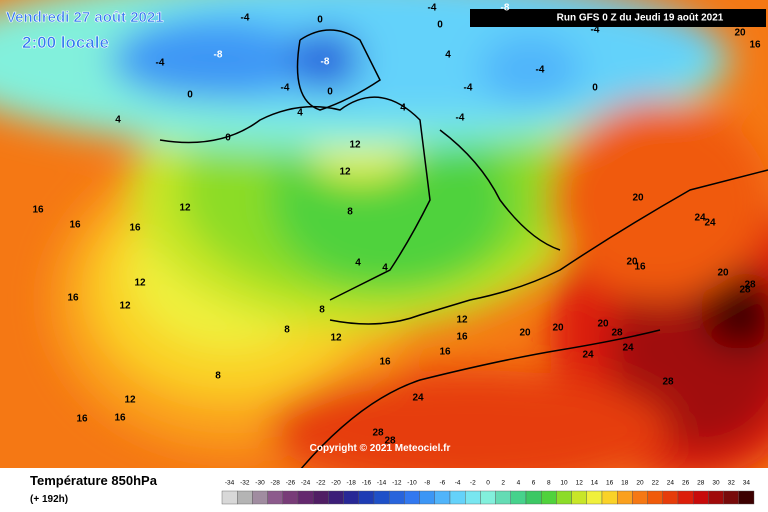 Image resolution: width=768 pixels, height=512 pixels. I want to click on run-info: Run GFS 0 Z du Jeudi 19 août 2021, so click(640, 18).